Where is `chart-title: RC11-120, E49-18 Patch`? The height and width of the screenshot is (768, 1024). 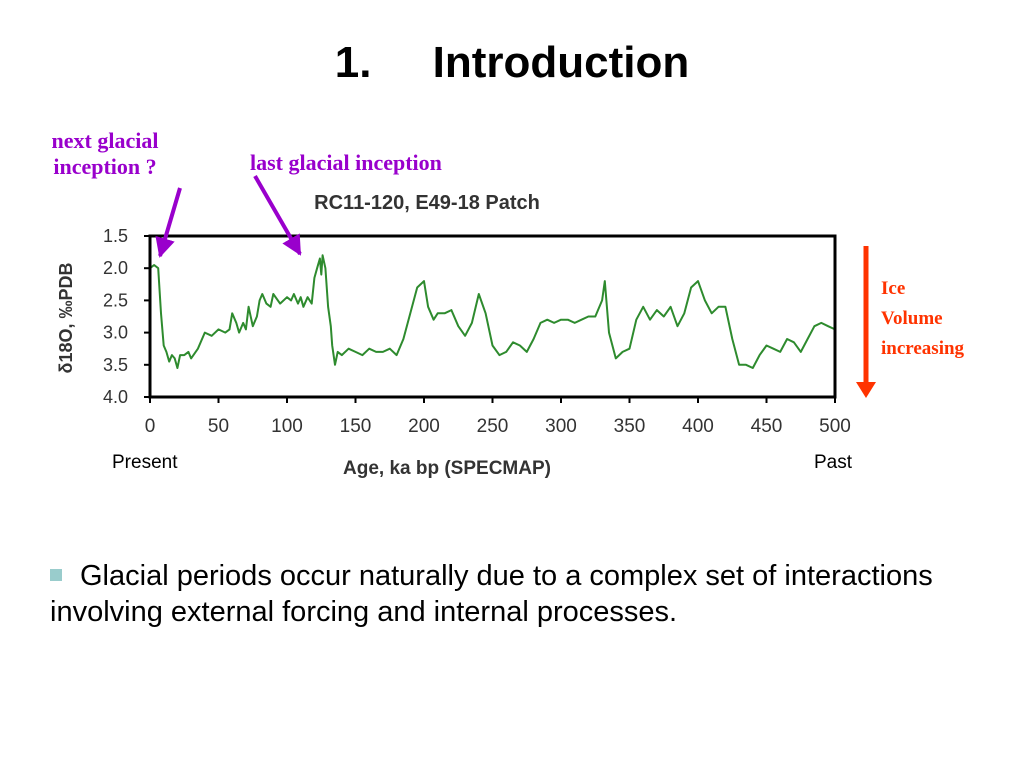 chart-title: RC11-120, E49-18 Patch is located at coordinates (427, 203).